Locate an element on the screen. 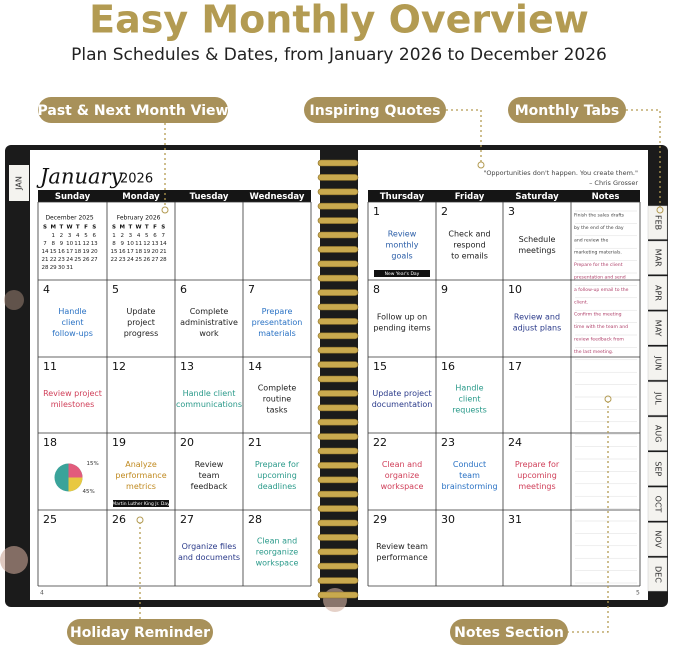 This screenshot has width=679, height=645. mini-date: 18 is located at coordinates (138, 252).